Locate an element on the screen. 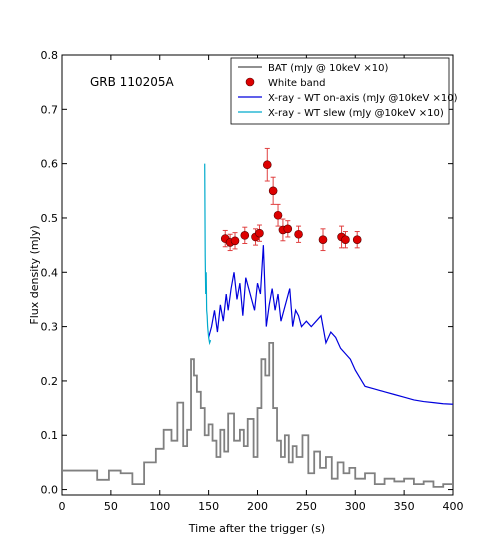  y-tick-label: 0.5 is located at coordinates (50, 218).